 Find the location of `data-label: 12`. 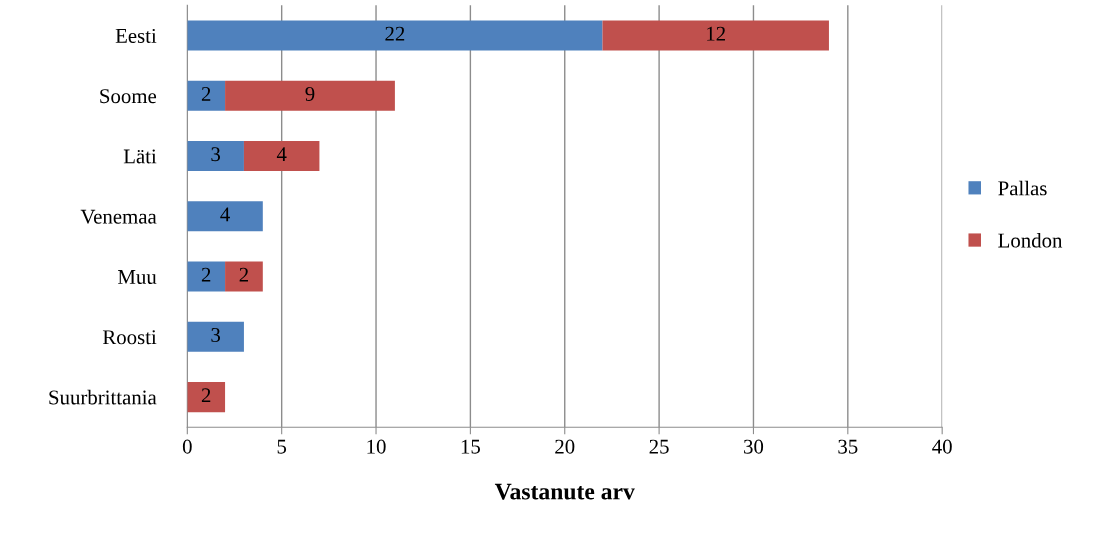

data-label: 12 is located at coordinates (716, 33).